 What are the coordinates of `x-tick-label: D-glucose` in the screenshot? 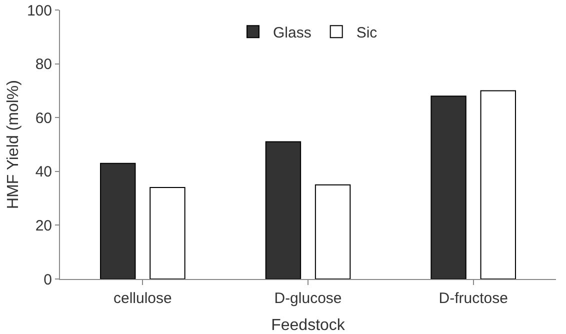 It's located at (308, 298).